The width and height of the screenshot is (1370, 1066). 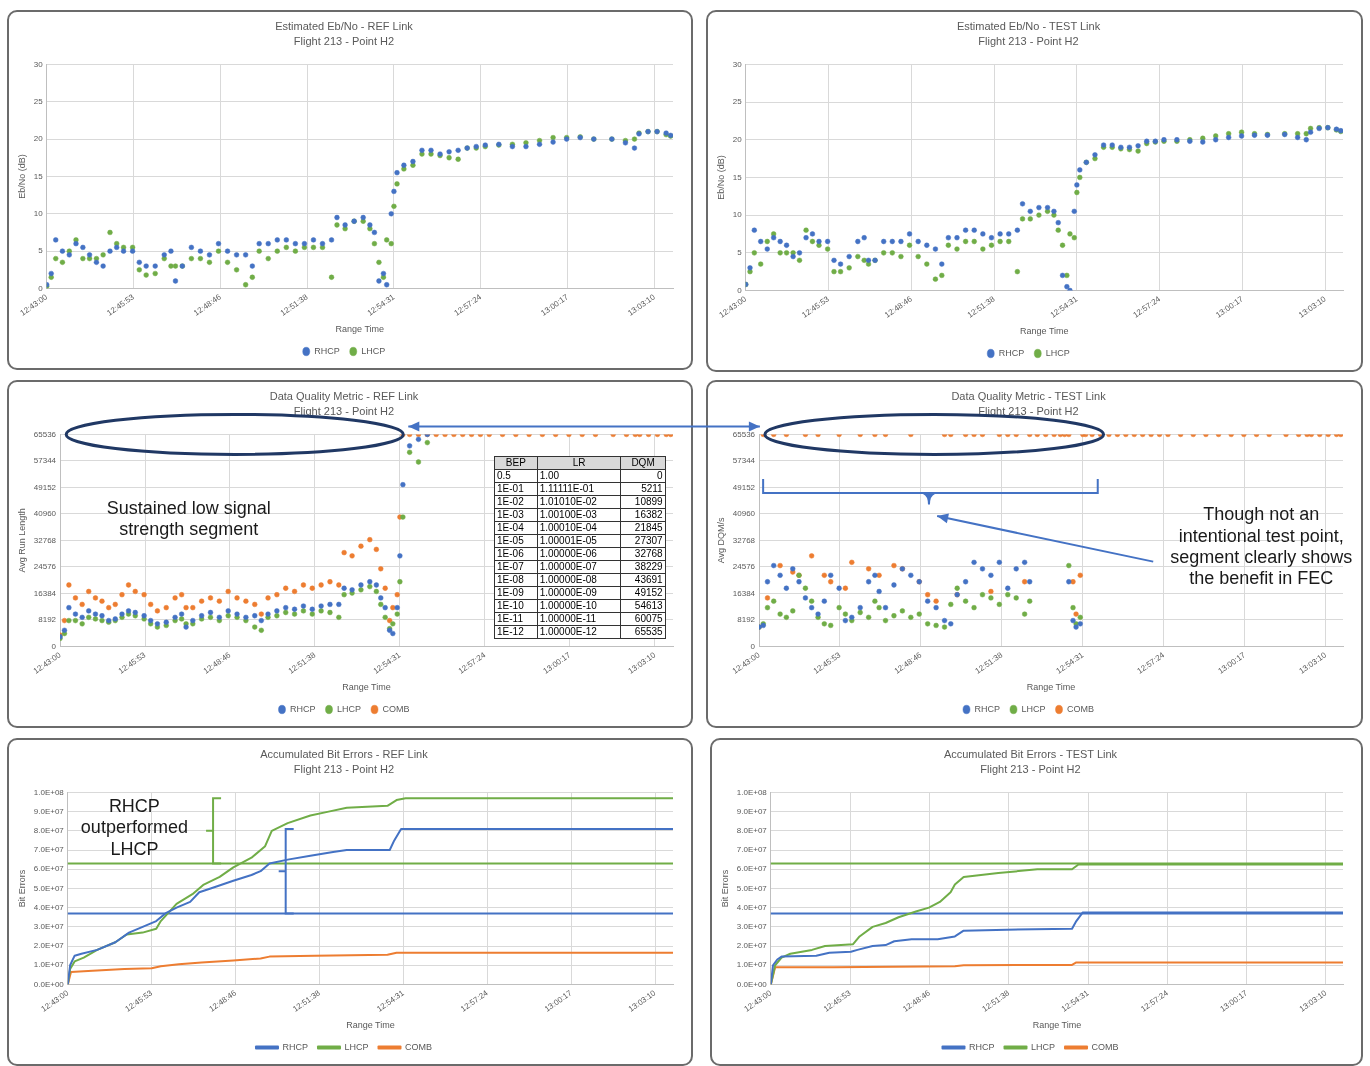 I want to click on annotation: 49152, so click(x=643, y=593).